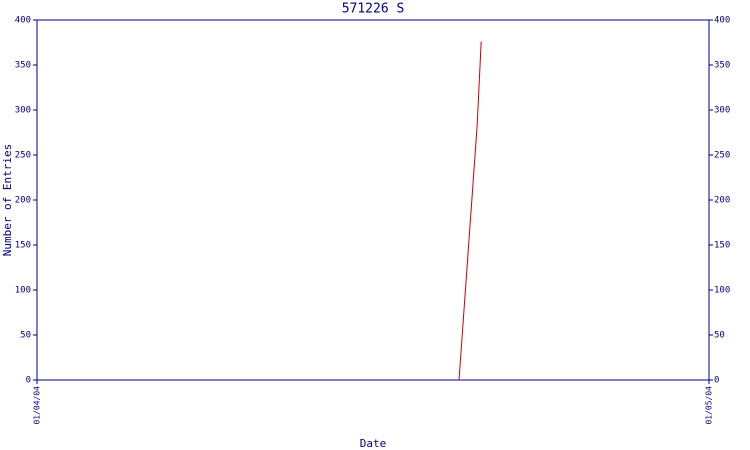 This screenshot has height=450, width=750. I want to click on y-tick-label: 250, so click(23, 156).